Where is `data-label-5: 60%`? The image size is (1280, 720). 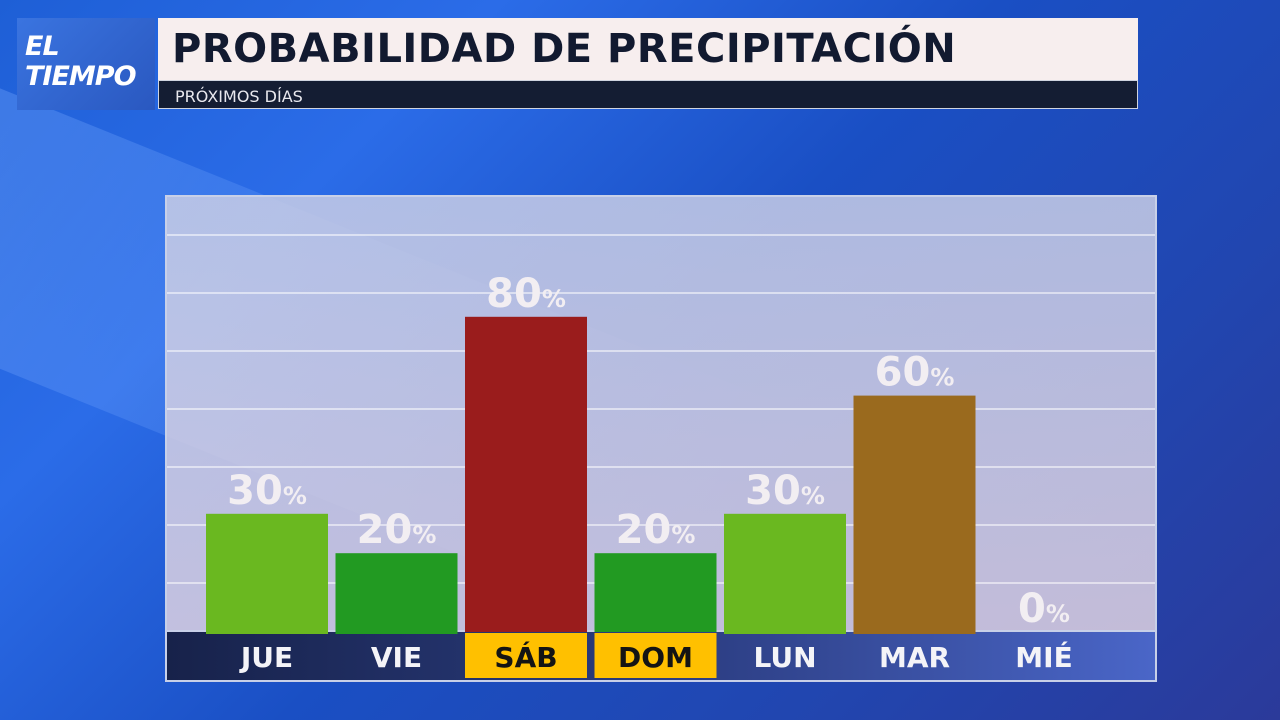 data-label-5: 60% is located at coordinates (915, 373).